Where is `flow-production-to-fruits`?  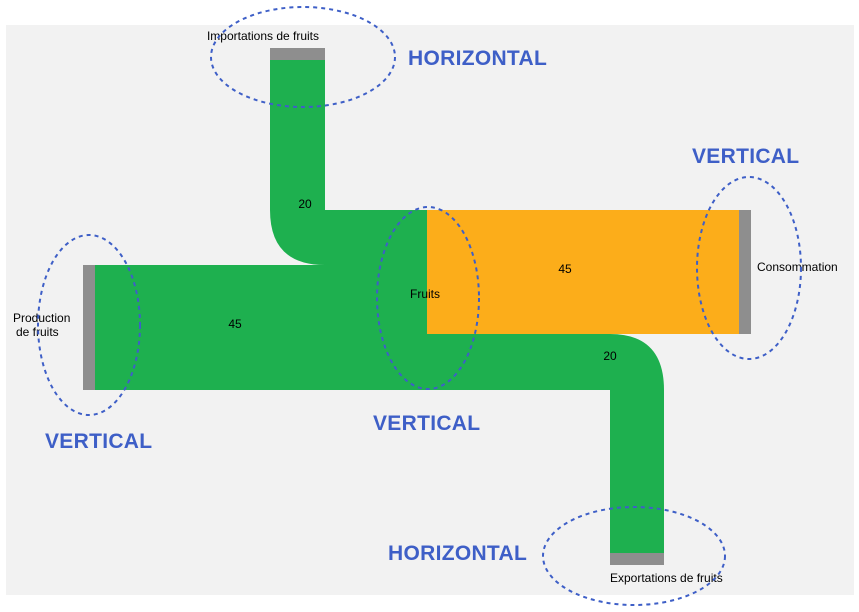 flow-production-to-fruits is located at coordinates (261, 327).